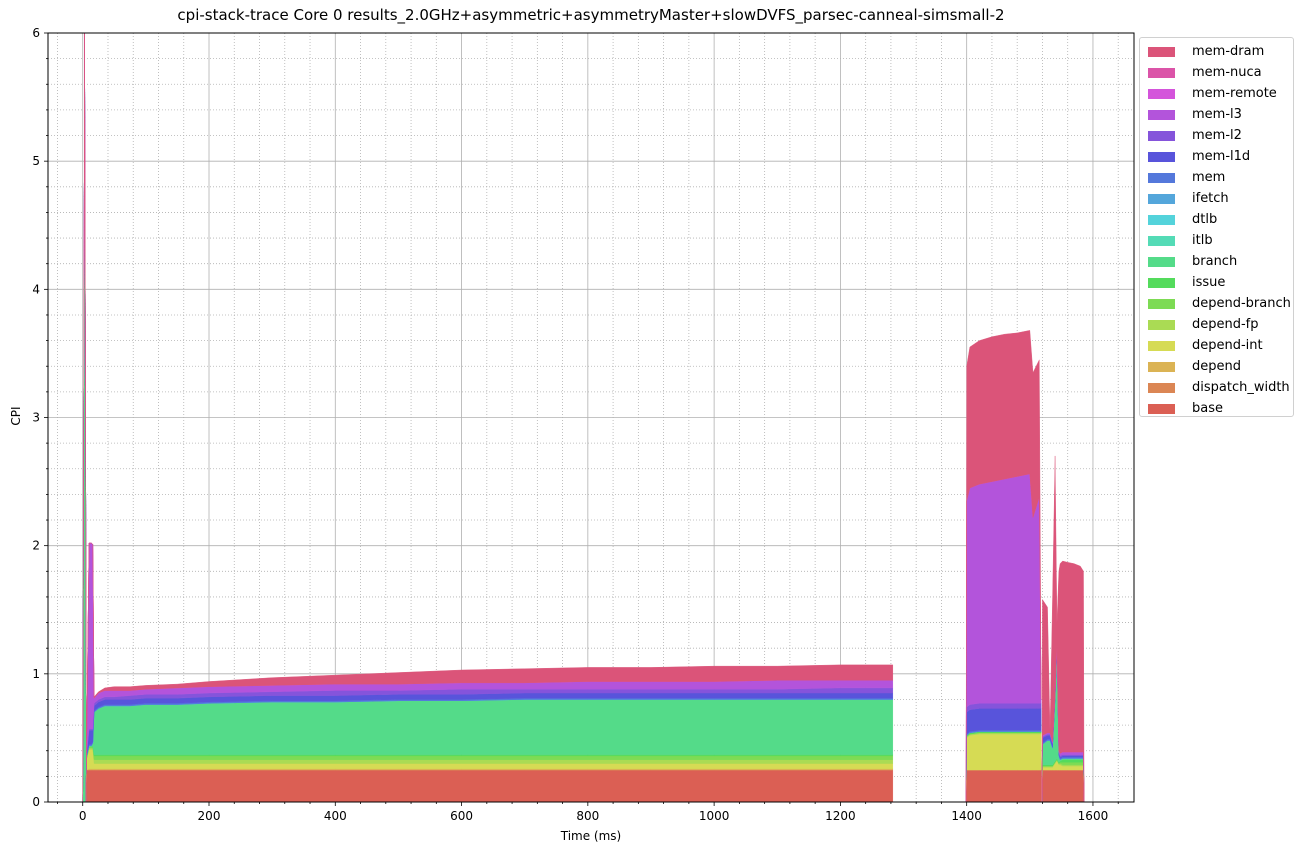 This screenshot has height=855, width=1305. What do you see at coordinates (36, 674) in the screenshot?
I see `y-tick-label: 1` at bounding box center [36, 674].